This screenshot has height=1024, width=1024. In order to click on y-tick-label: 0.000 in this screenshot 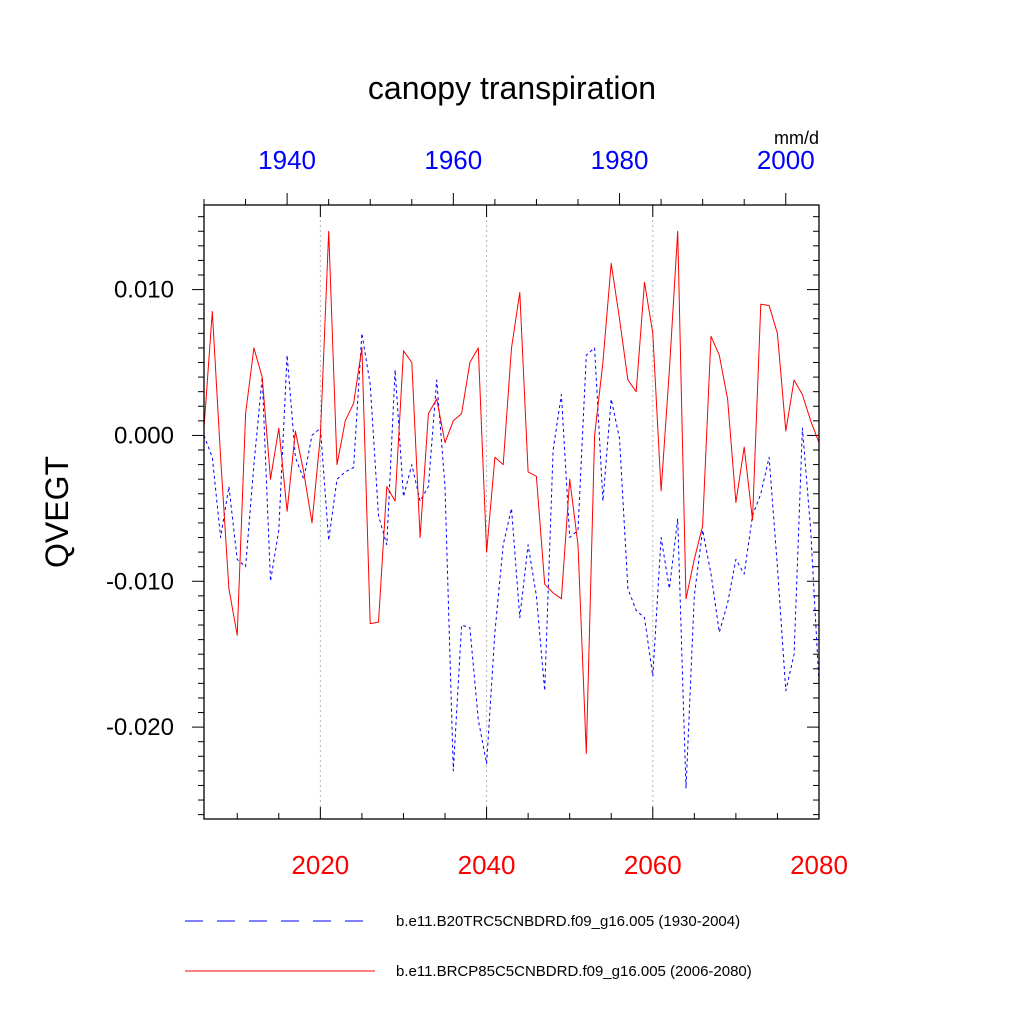, I will do `click(144, 435)`.